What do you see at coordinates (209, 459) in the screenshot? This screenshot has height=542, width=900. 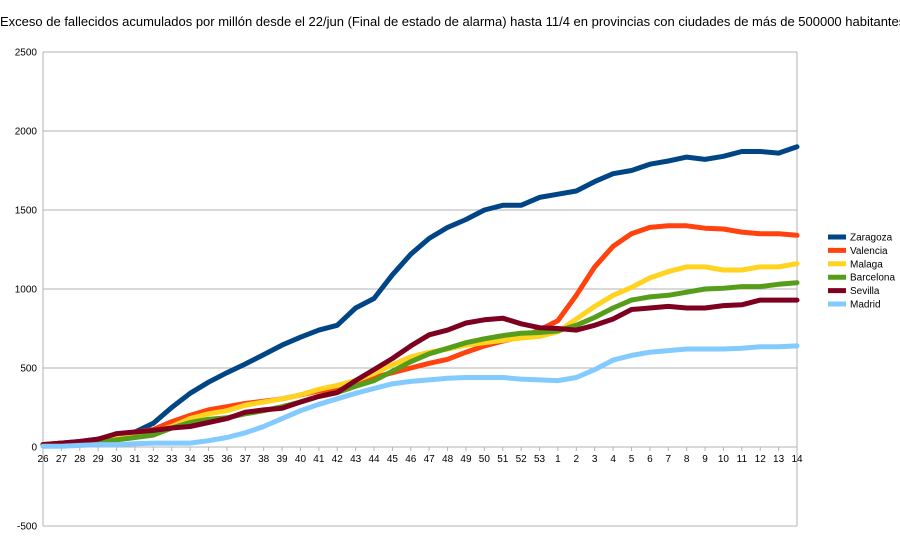 I see `x-tick-label-9: 35` at bounding box center [209, 459].